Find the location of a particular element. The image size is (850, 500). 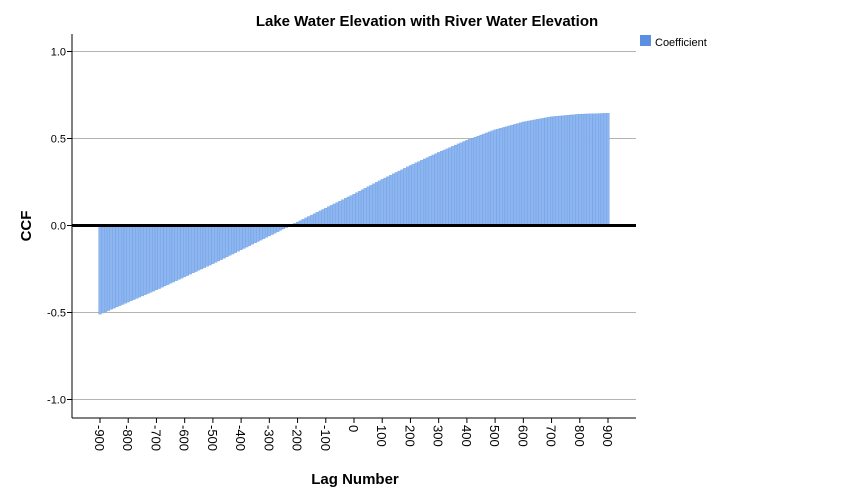

x-tick-label: 700 is located at coordinates (551, 436).